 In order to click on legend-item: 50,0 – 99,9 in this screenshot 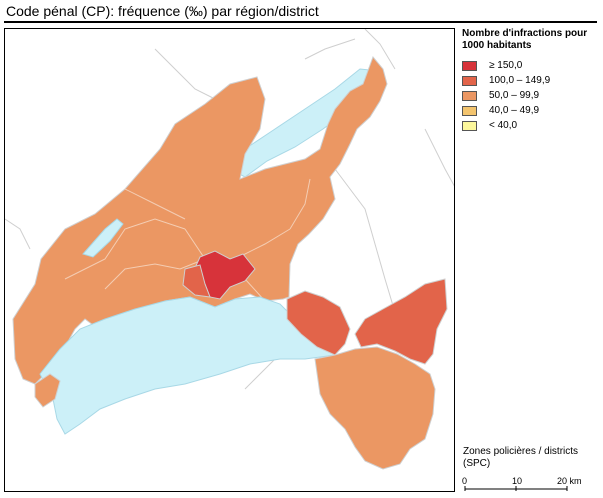, I will do `click(530, 95)`.